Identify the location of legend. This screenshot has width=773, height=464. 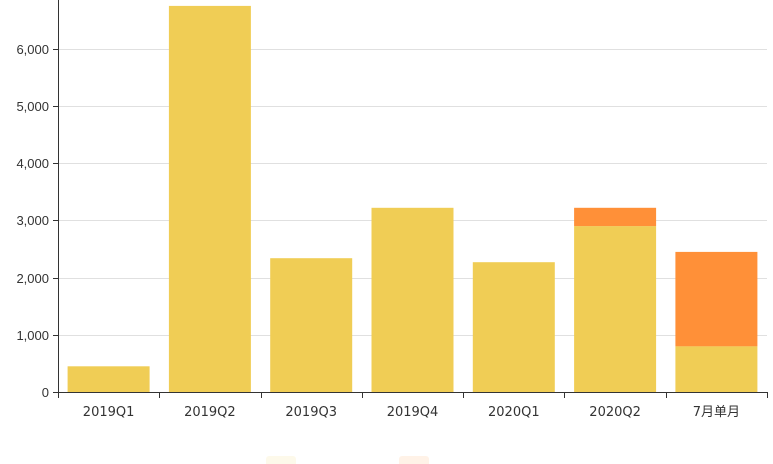
(347, 460).